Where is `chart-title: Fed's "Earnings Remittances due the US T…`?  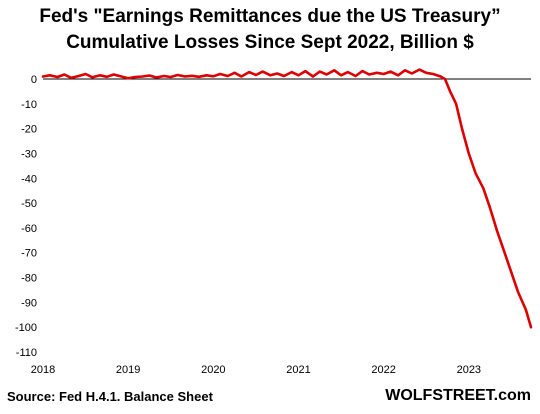 chart-title: Fed's "Earnings Remittances due the US T… is located at coordinates (270, 16).